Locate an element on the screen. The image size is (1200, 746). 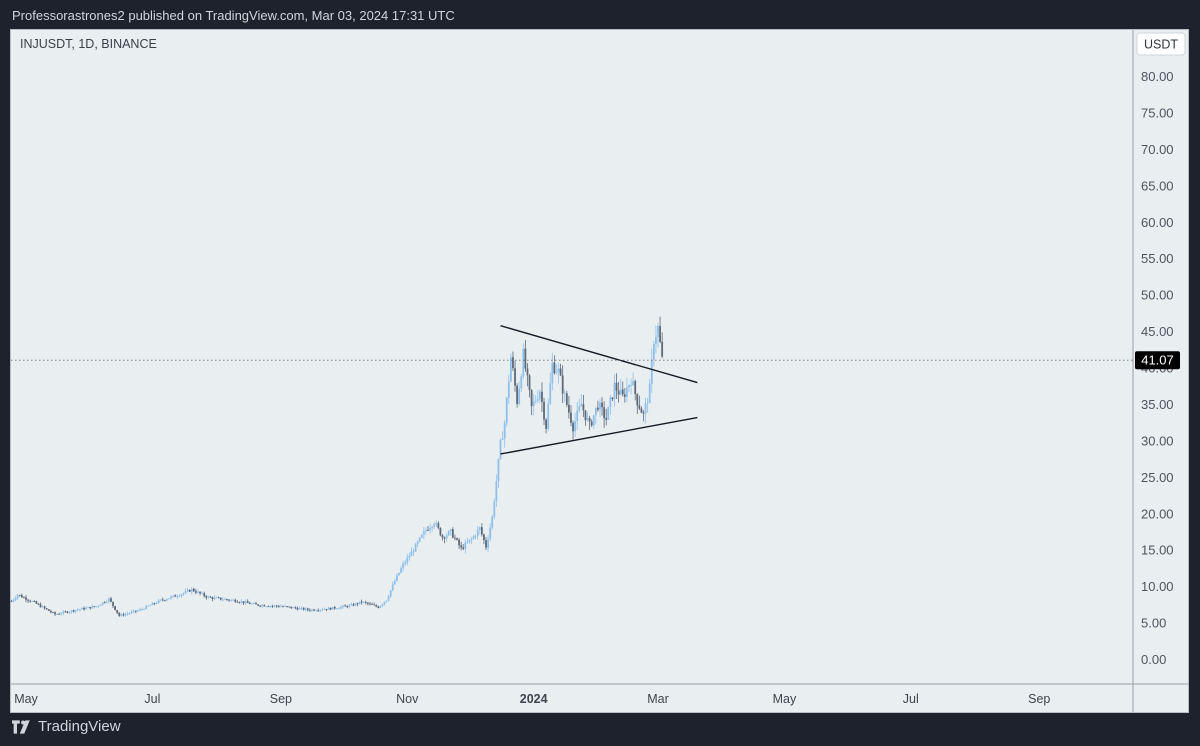
tradingview-logo-icon is located at coordinates (21, 726).